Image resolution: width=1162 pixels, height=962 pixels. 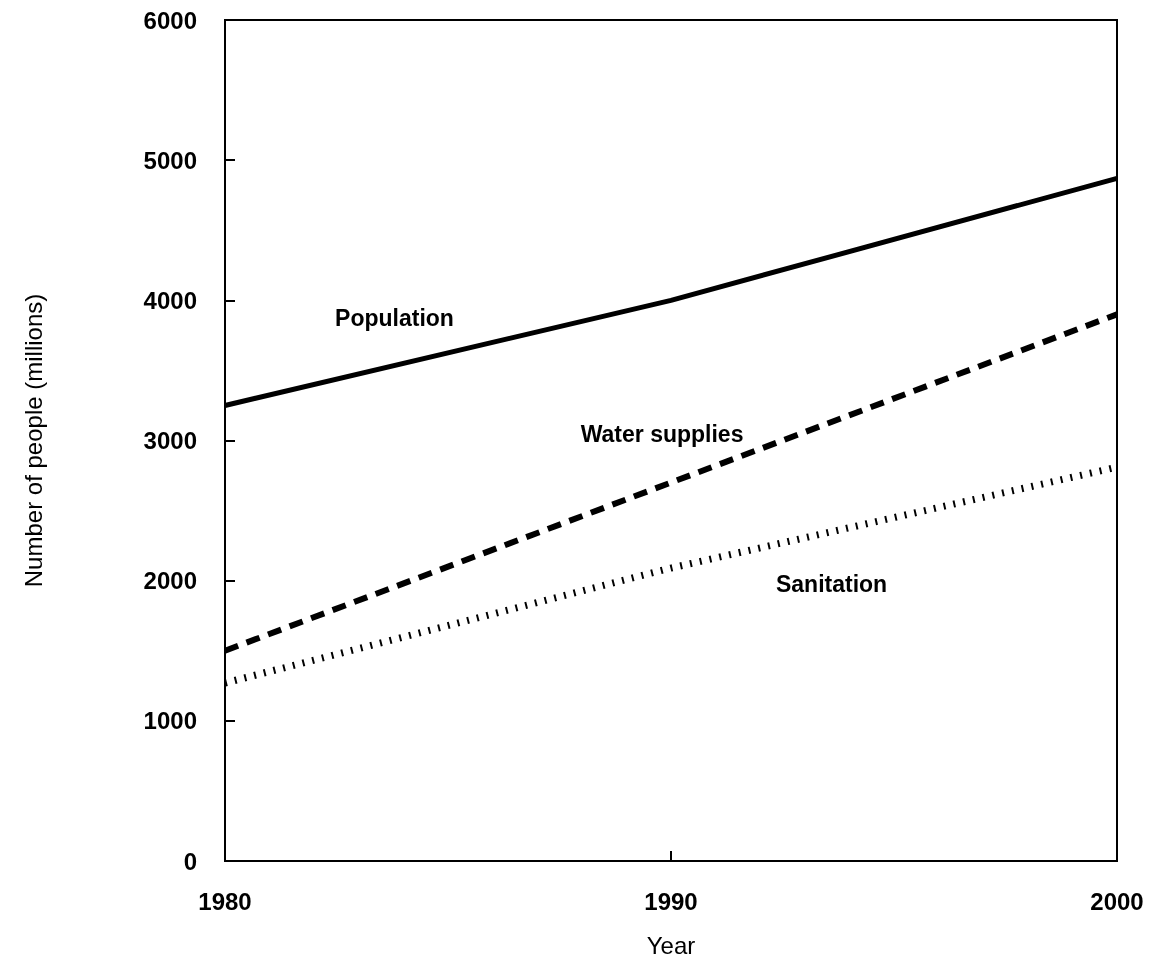 What do you see at coordinates (170, 20) in the screenshot?
I see `y-tick-label: 6000` at bounding box center [170, 20].